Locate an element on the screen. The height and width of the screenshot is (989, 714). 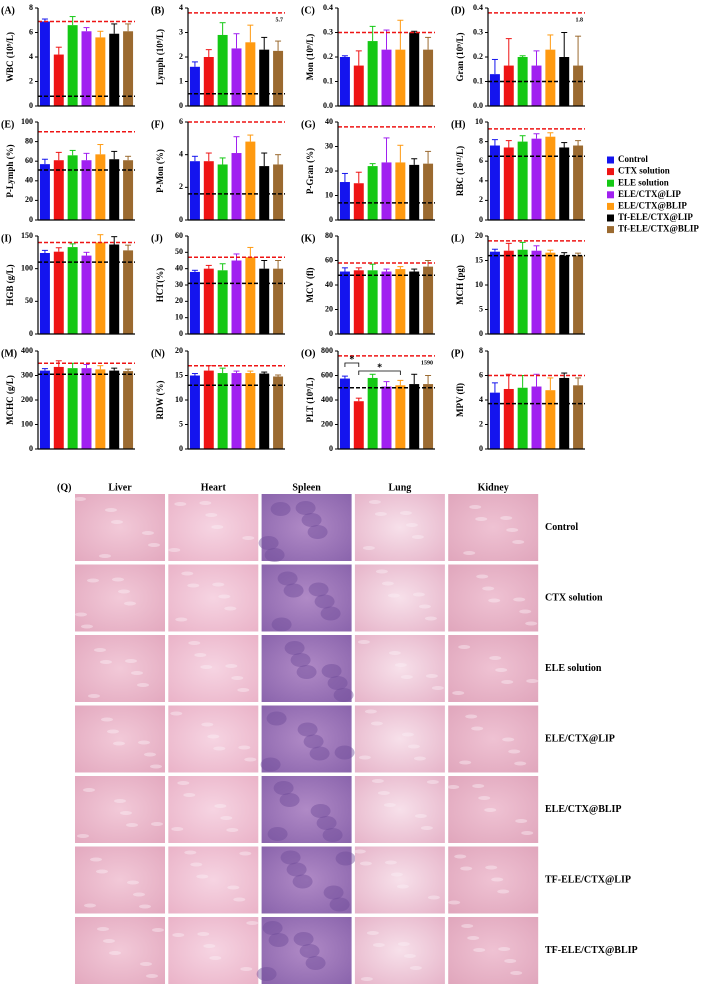
y-tick-label: 15 is located at coordinates (179, 374).